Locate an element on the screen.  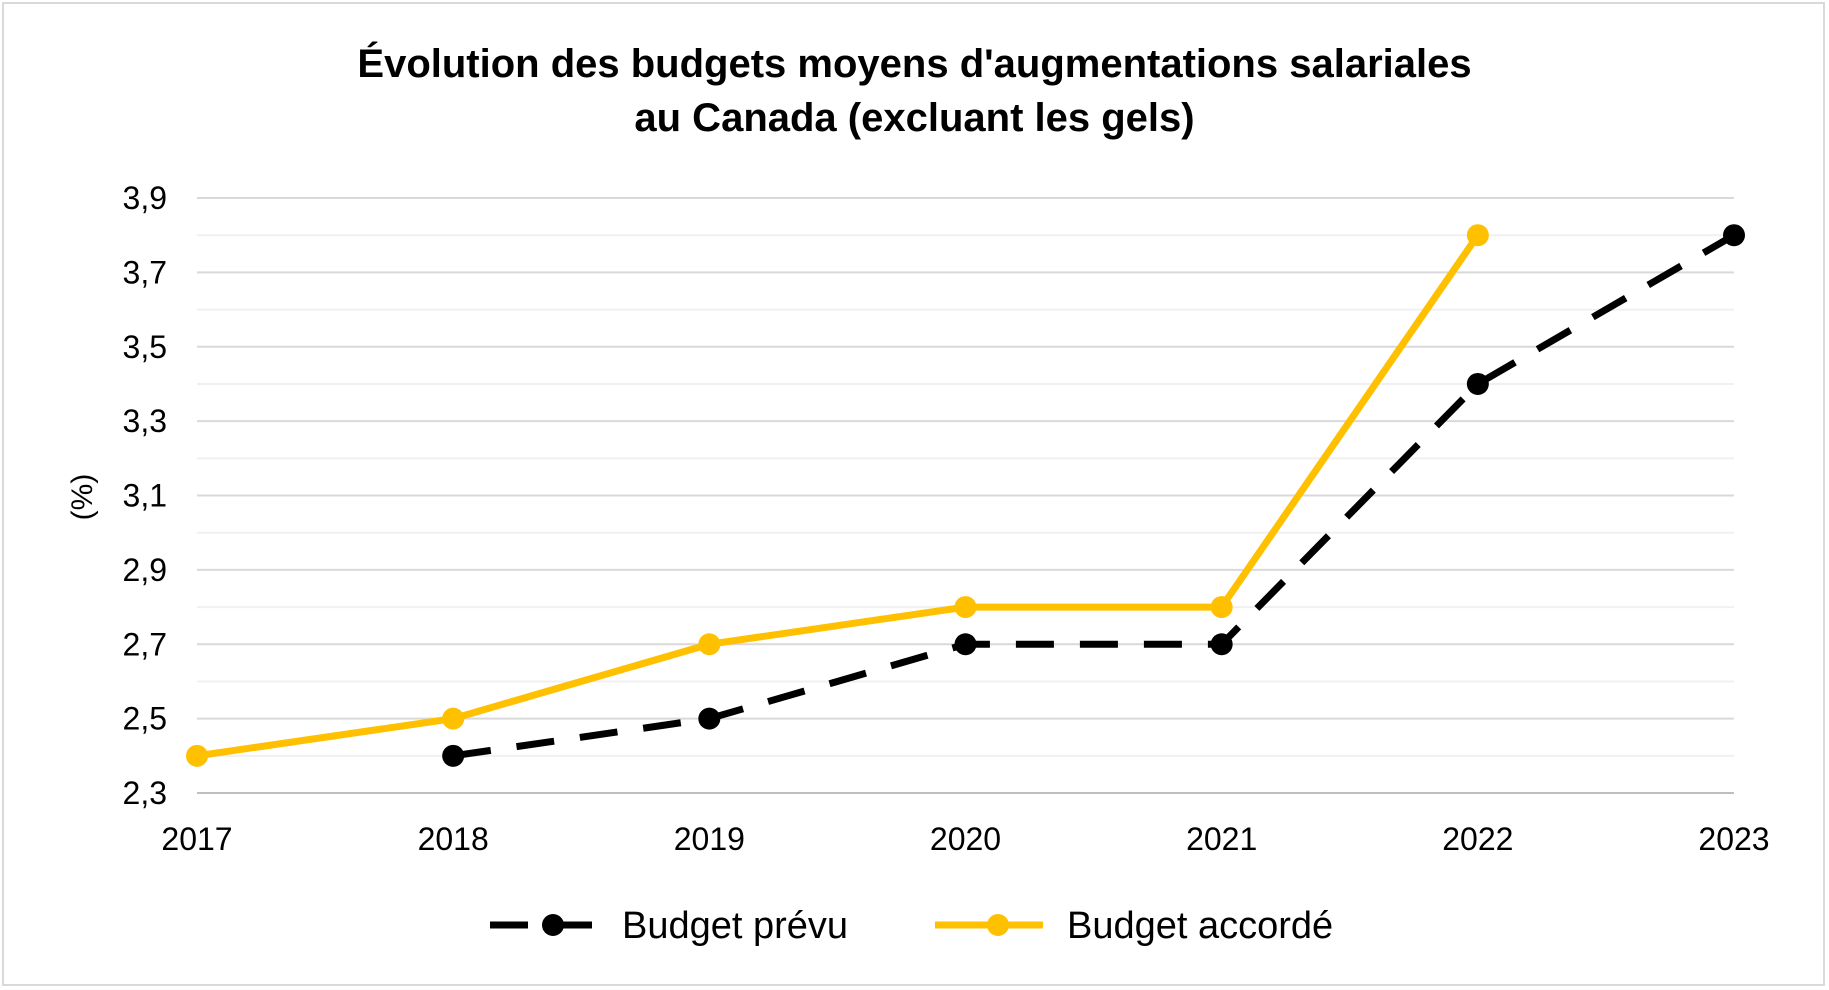
y-axis-ticks: 2,3 2,5 2,7 2,9 3,1 3,3 3,5 3,7 3,9 is located at coordinates (145, 495).